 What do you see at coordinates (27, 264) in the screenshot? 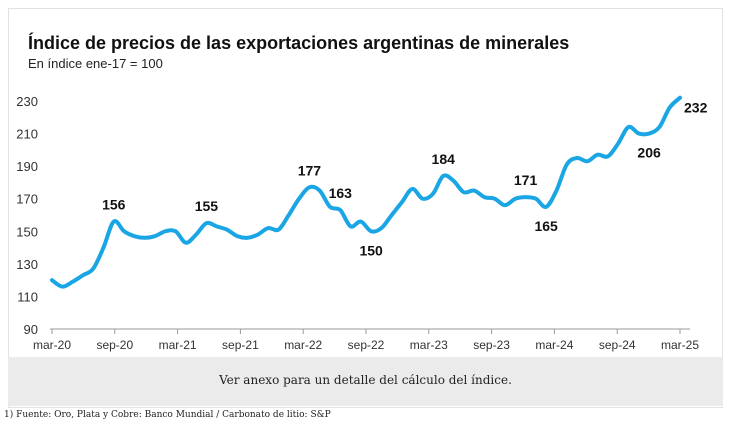
I see `y-tick-label: 130` at bounding box center [27, 264].